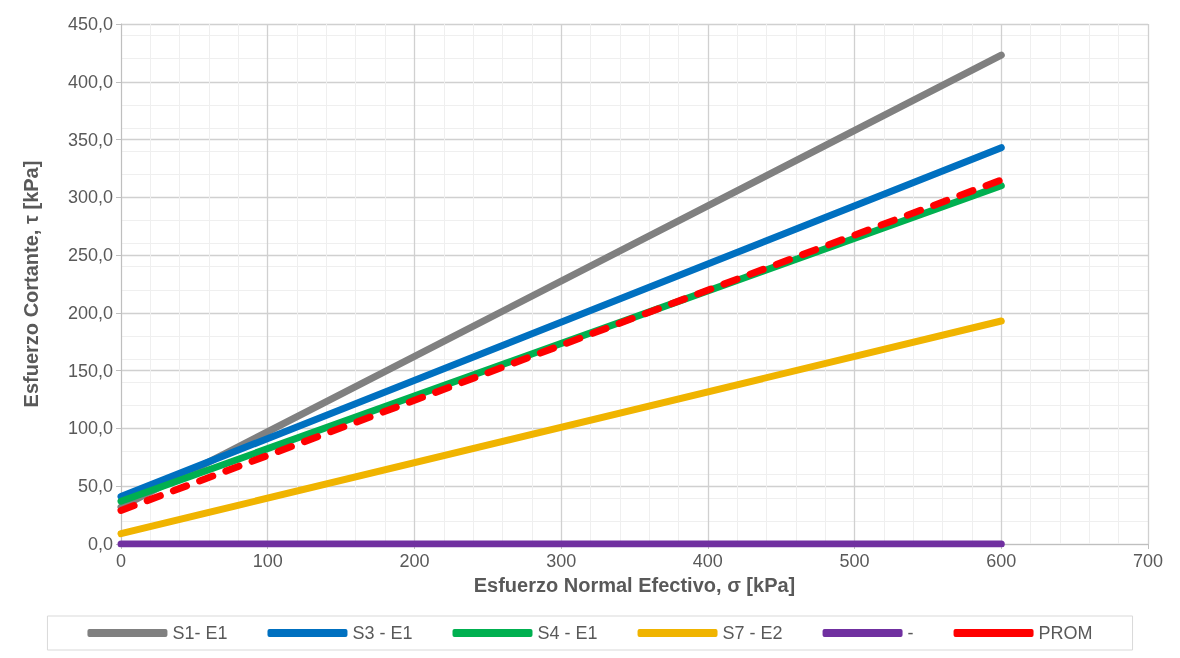 This screenshot has height=658, width=1180. What do you see at coordinates (90, 24) in the screenshot?
I see `y-tick-label: 450,0` at bounding box center [90, 24].